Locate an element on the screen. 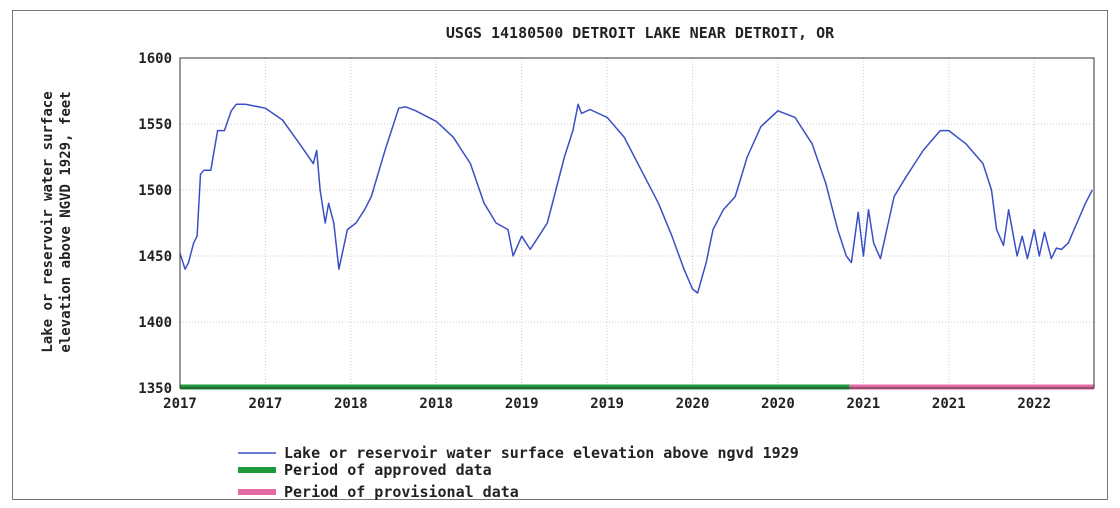  x-tick-label-6: 2020 is located at coordinates (693, 404).